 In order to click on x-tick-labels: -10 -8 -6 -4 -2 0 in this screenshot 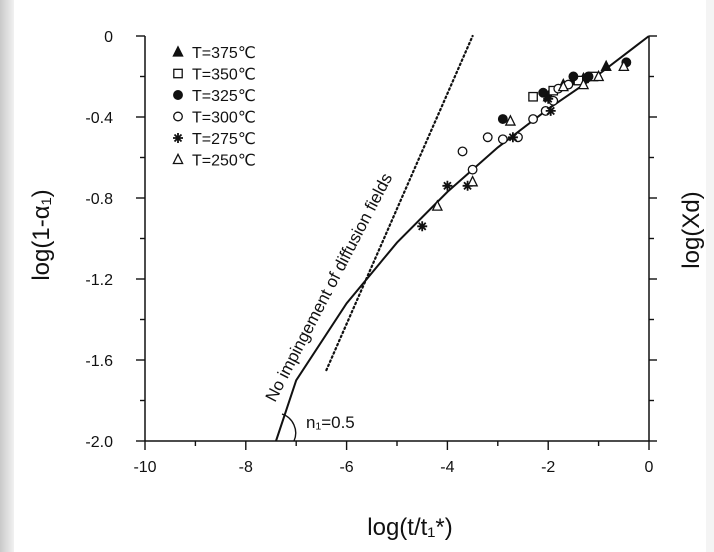, I will do `click(393, 467)`.